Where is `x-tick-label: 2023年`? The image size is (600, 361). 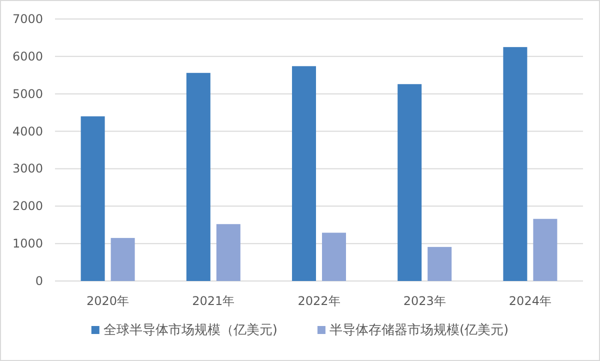 x-tick-label: 2023年 is located at coordinates (424, 301).